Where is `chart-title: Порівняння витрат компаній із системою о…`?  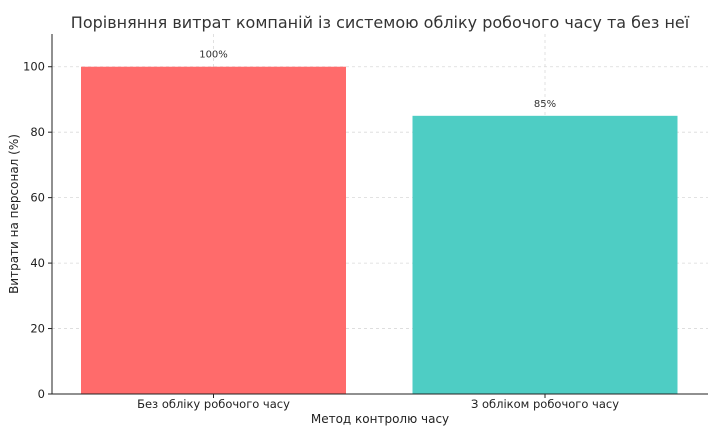
chart-title: Порівняння витрат компаній із системою о… is located at coordinates (380, 22).